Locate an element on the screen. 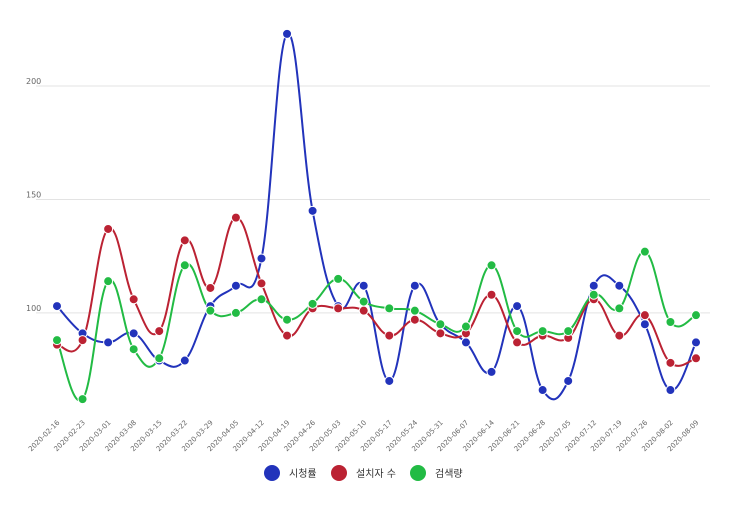 Image resolution: width=735 pixels, height=505 pixels. legend-item: 시청률 is located at coordinates (290, 473).